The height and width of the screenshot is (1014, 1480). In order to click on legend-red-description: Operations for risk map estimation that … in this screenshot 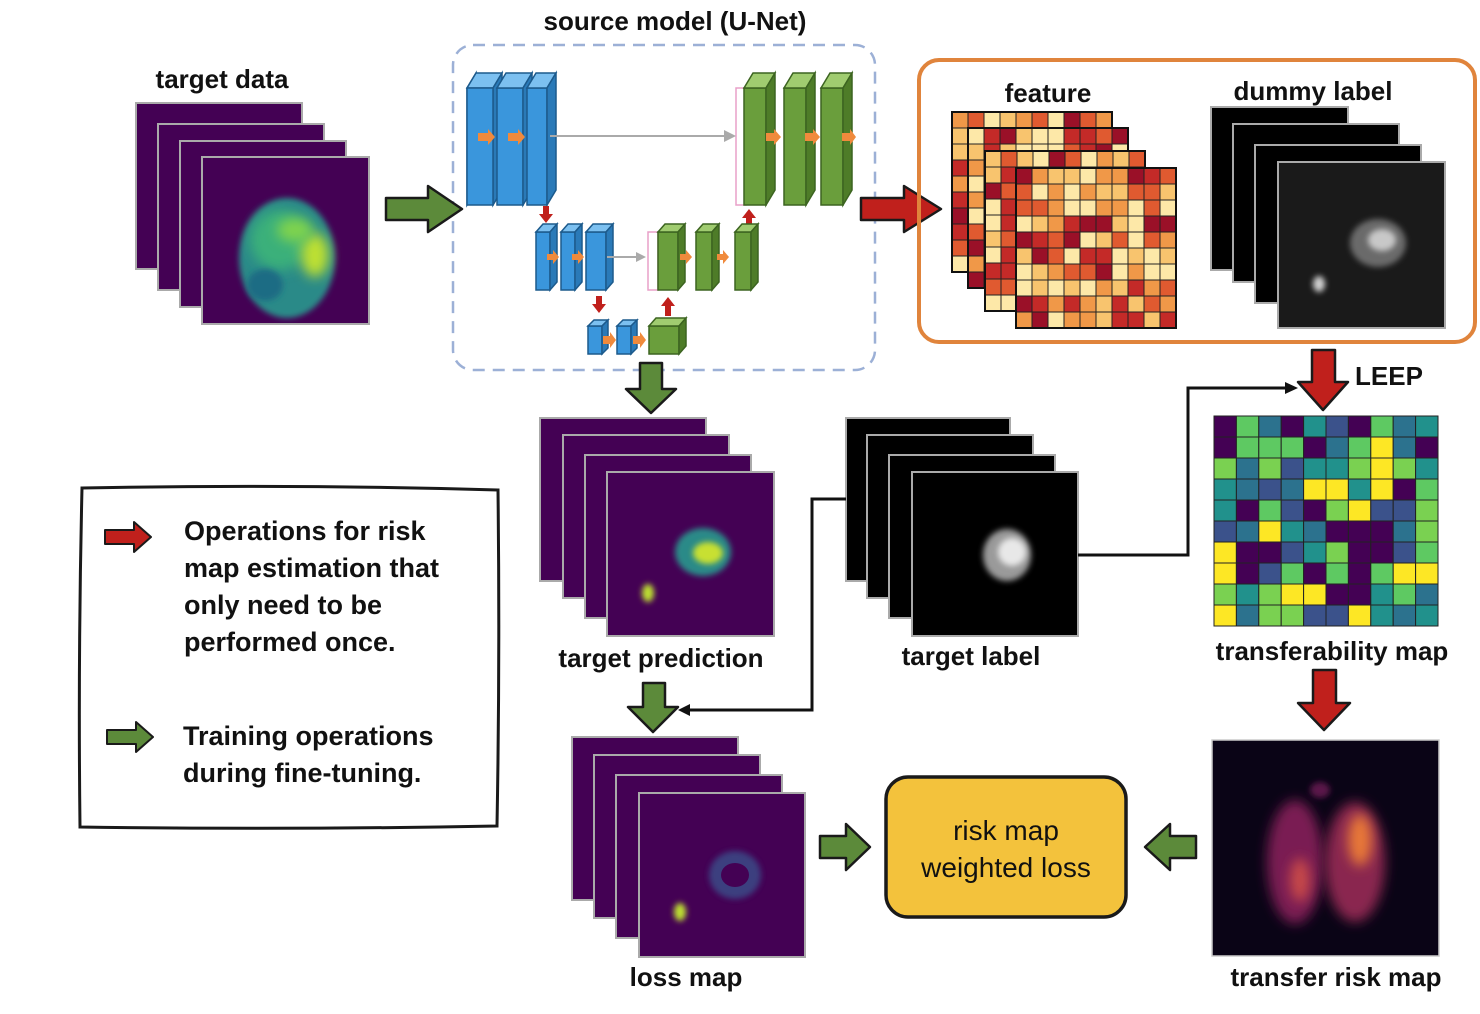, I will do `click(311, 587)`.